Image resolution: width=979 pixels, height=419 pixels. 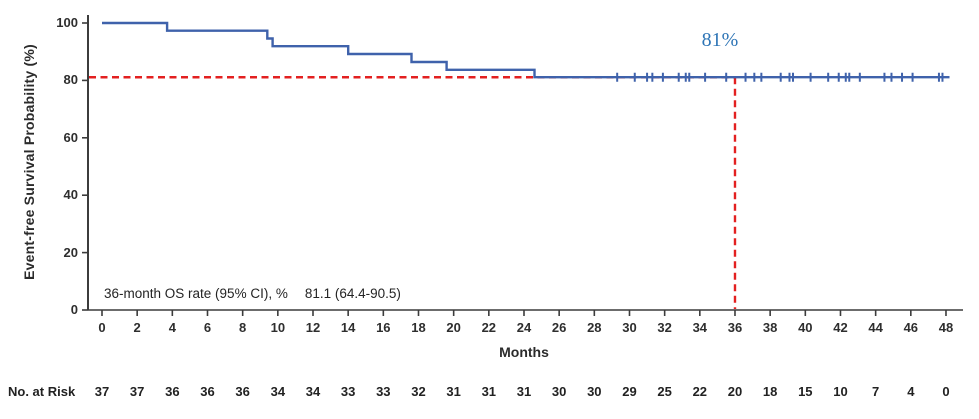 What do you see at coordinates (735, 391) in the screenshot?
I see `risk-count: 20` at bounding box center [735, 391].